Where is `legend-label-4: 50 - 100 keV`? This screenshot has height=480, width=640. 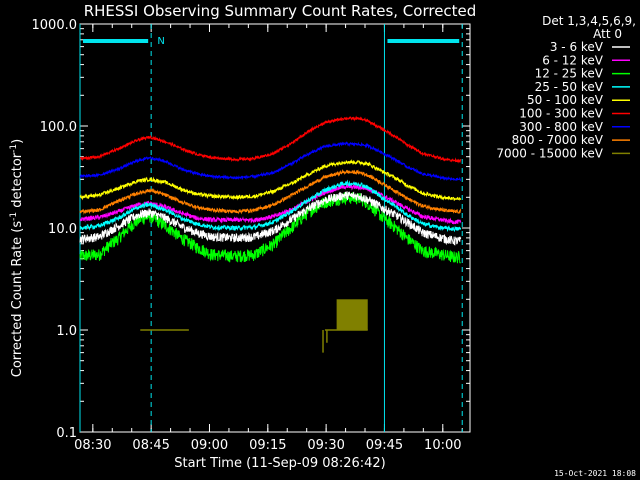 legend-label-4: 50 - 100 keV is located at coordinates (565, 100).